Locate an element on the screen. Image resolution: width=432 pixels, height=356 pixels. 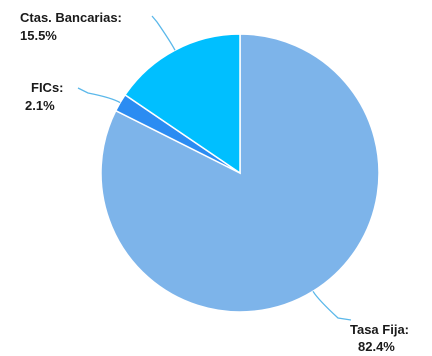
leader-line-tasa-fija is located at coordinates (332, 305).